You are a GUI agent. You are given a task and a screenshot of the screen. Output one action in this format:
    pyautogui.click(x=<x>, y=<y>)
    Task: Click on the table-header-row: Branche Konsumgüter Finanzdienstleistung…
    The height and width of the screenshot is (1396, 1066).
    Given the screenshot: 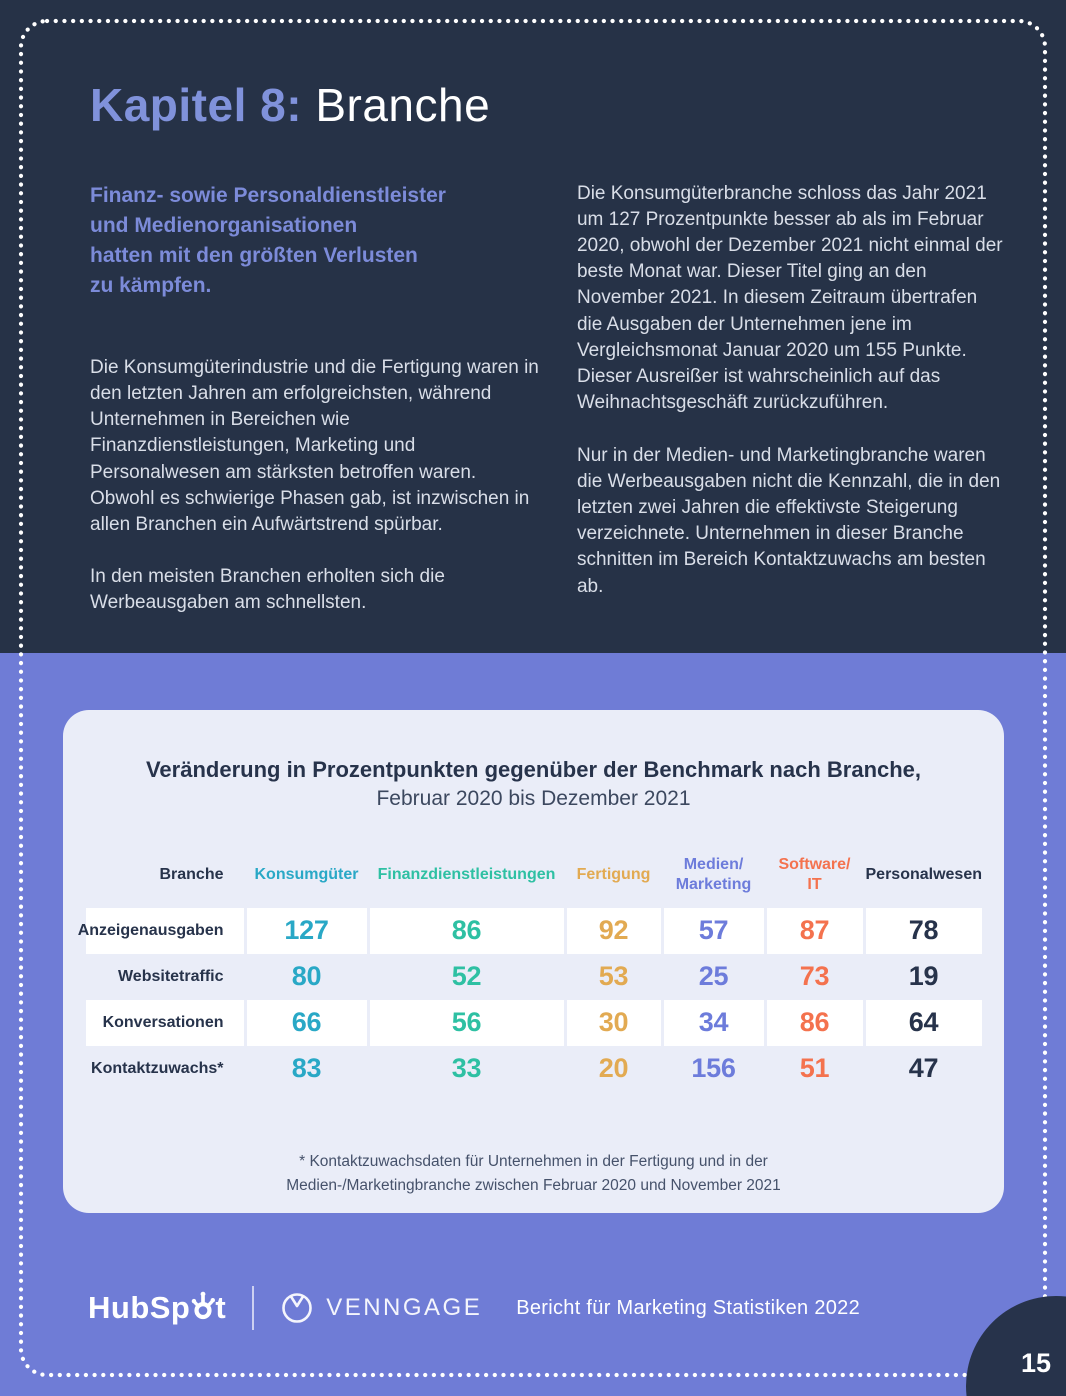 What is the action you would take?
    pyautogui.click(x=534, y=875)
    